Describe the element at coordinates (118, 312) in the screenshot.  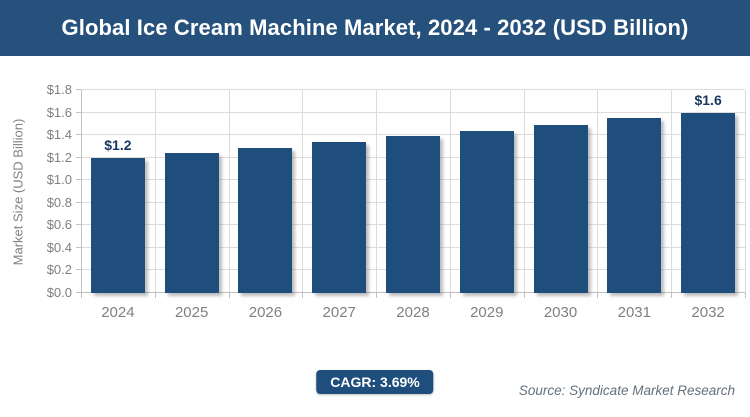
I see `x-tick-label: 2024` at that location.